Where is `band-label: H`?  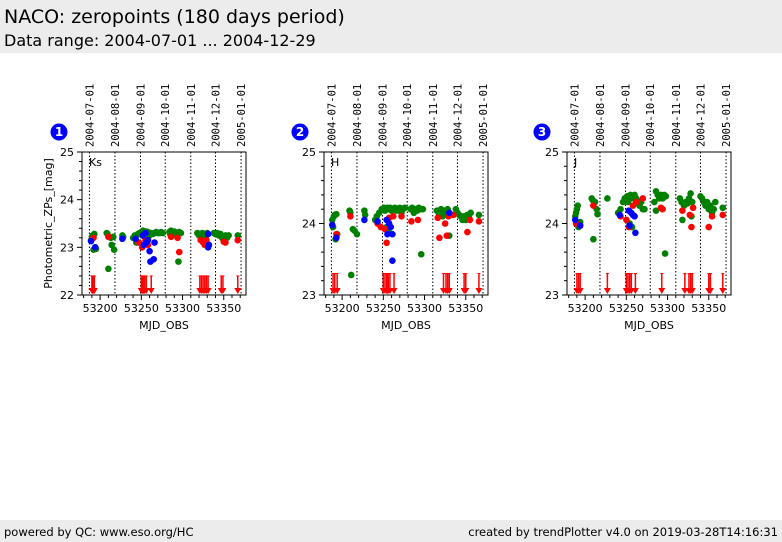
band-label: H is located at coordinates (335, 162).